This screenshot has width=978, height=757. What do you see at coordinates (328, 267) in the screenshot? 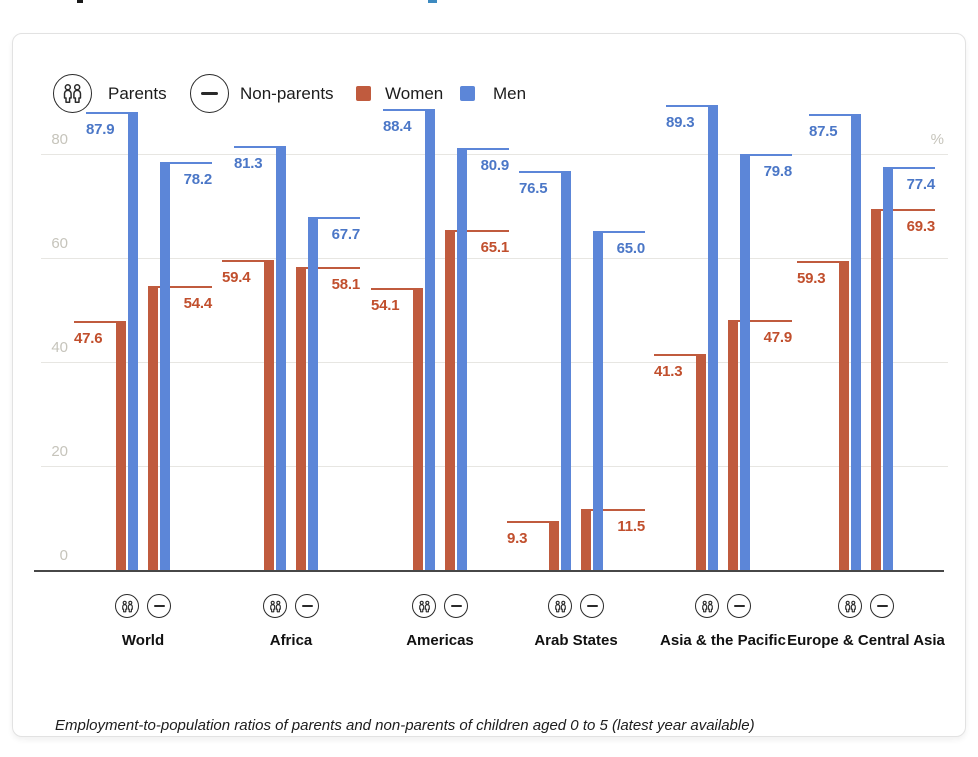
I see `cap-africa-non-parents-women` at bounding box center [328, 267].